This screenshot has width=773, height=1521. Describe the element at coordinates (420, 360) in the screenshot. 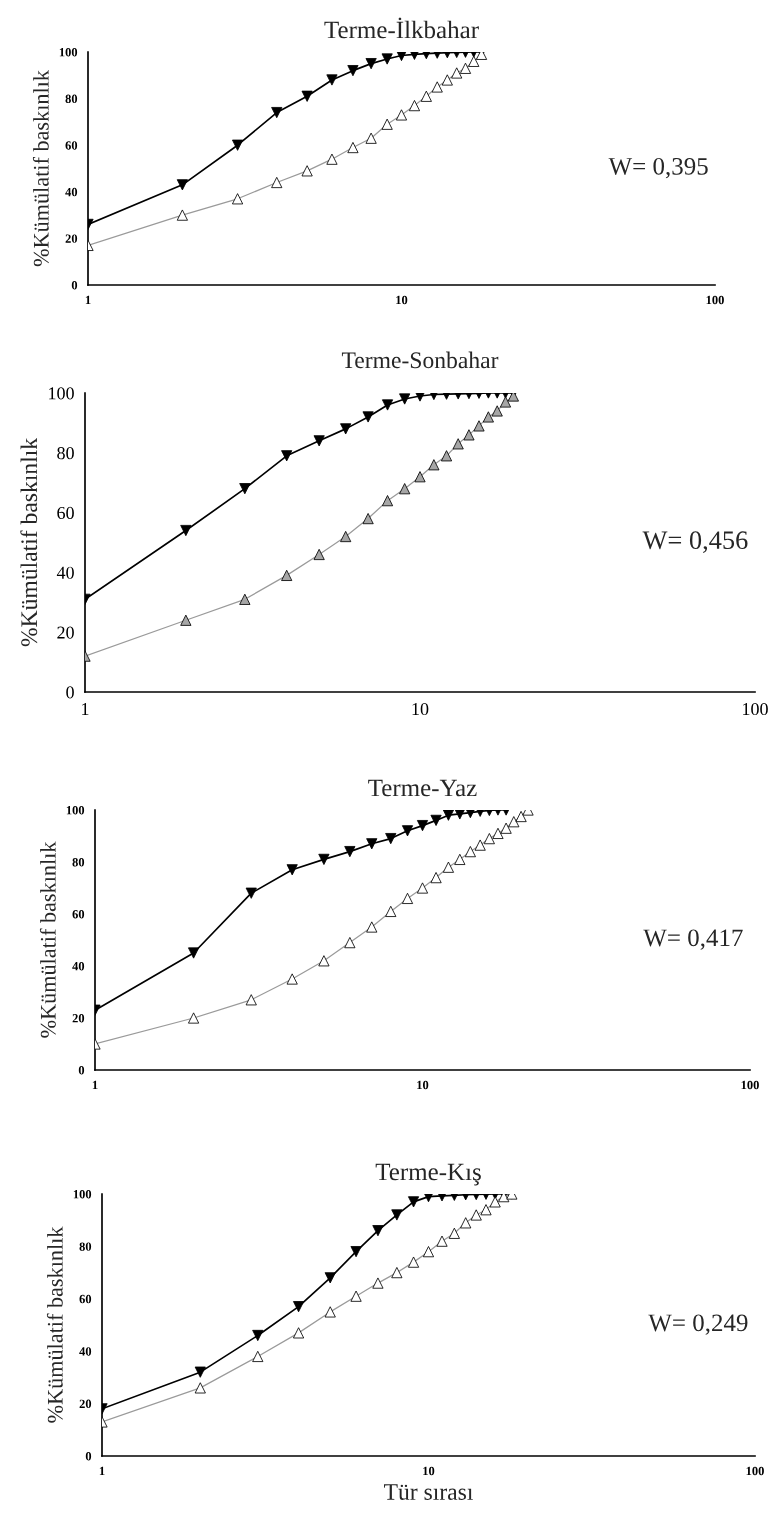

I see `chart-title: Terme-Sonbahar` at that location.